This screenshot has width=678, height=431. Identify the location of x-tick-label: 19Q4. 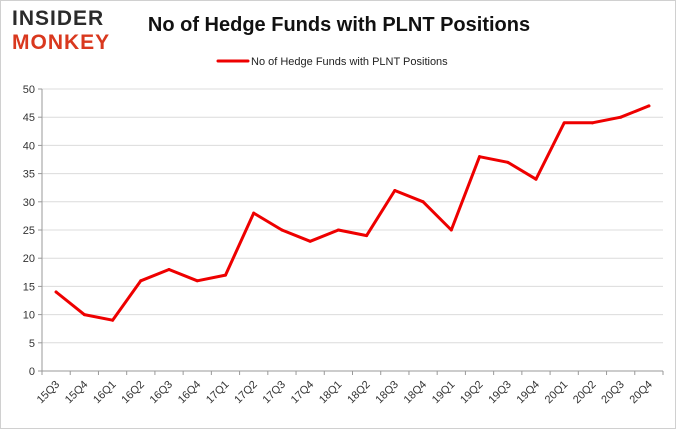
(529, 393).